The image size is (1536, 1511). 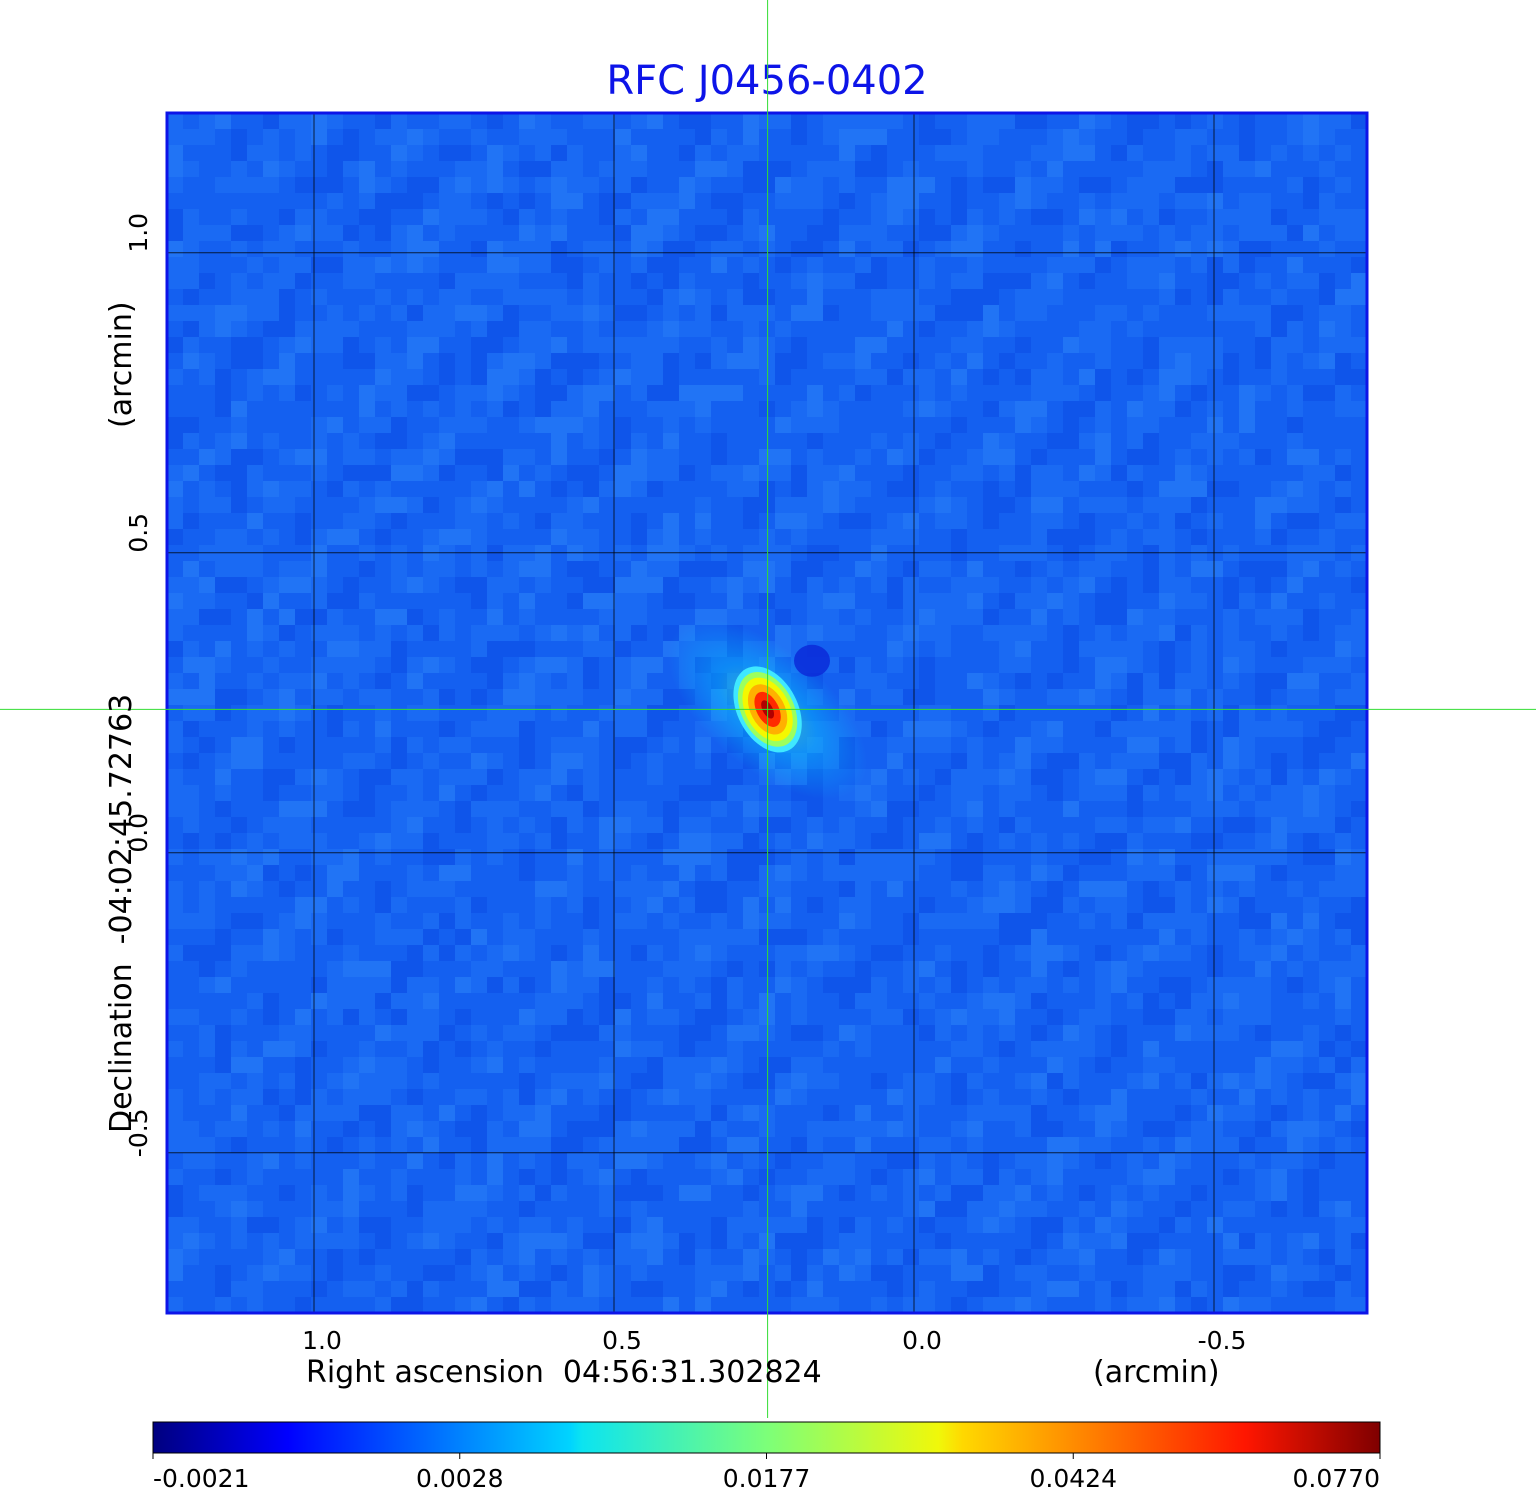 I want to click on y-tick-label: 0.0, so click(x=138, y=833).